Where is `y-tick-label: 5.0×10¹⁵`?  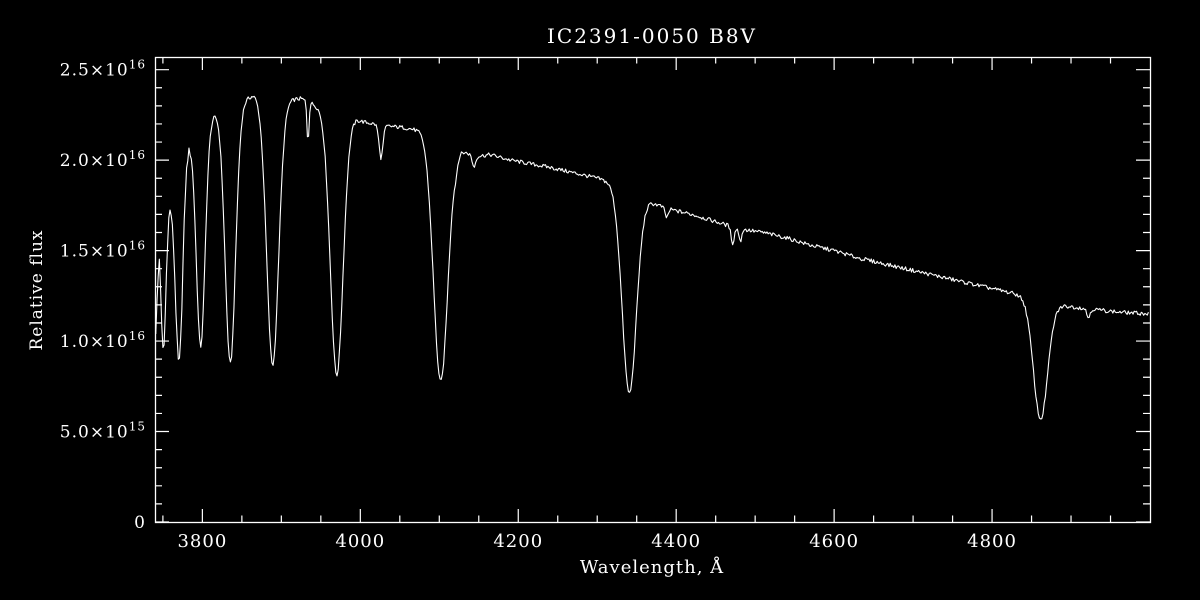 y-tick-label: 5.0×10¹⁵ is located at coordinates (103, 431).